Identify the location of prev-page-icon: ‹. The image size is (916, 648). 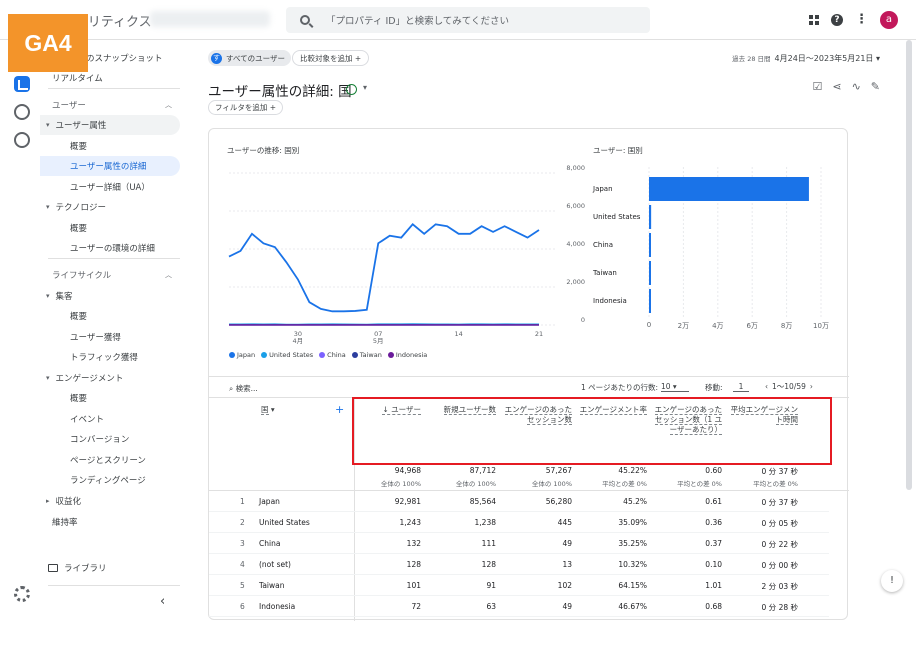
(766, 386).